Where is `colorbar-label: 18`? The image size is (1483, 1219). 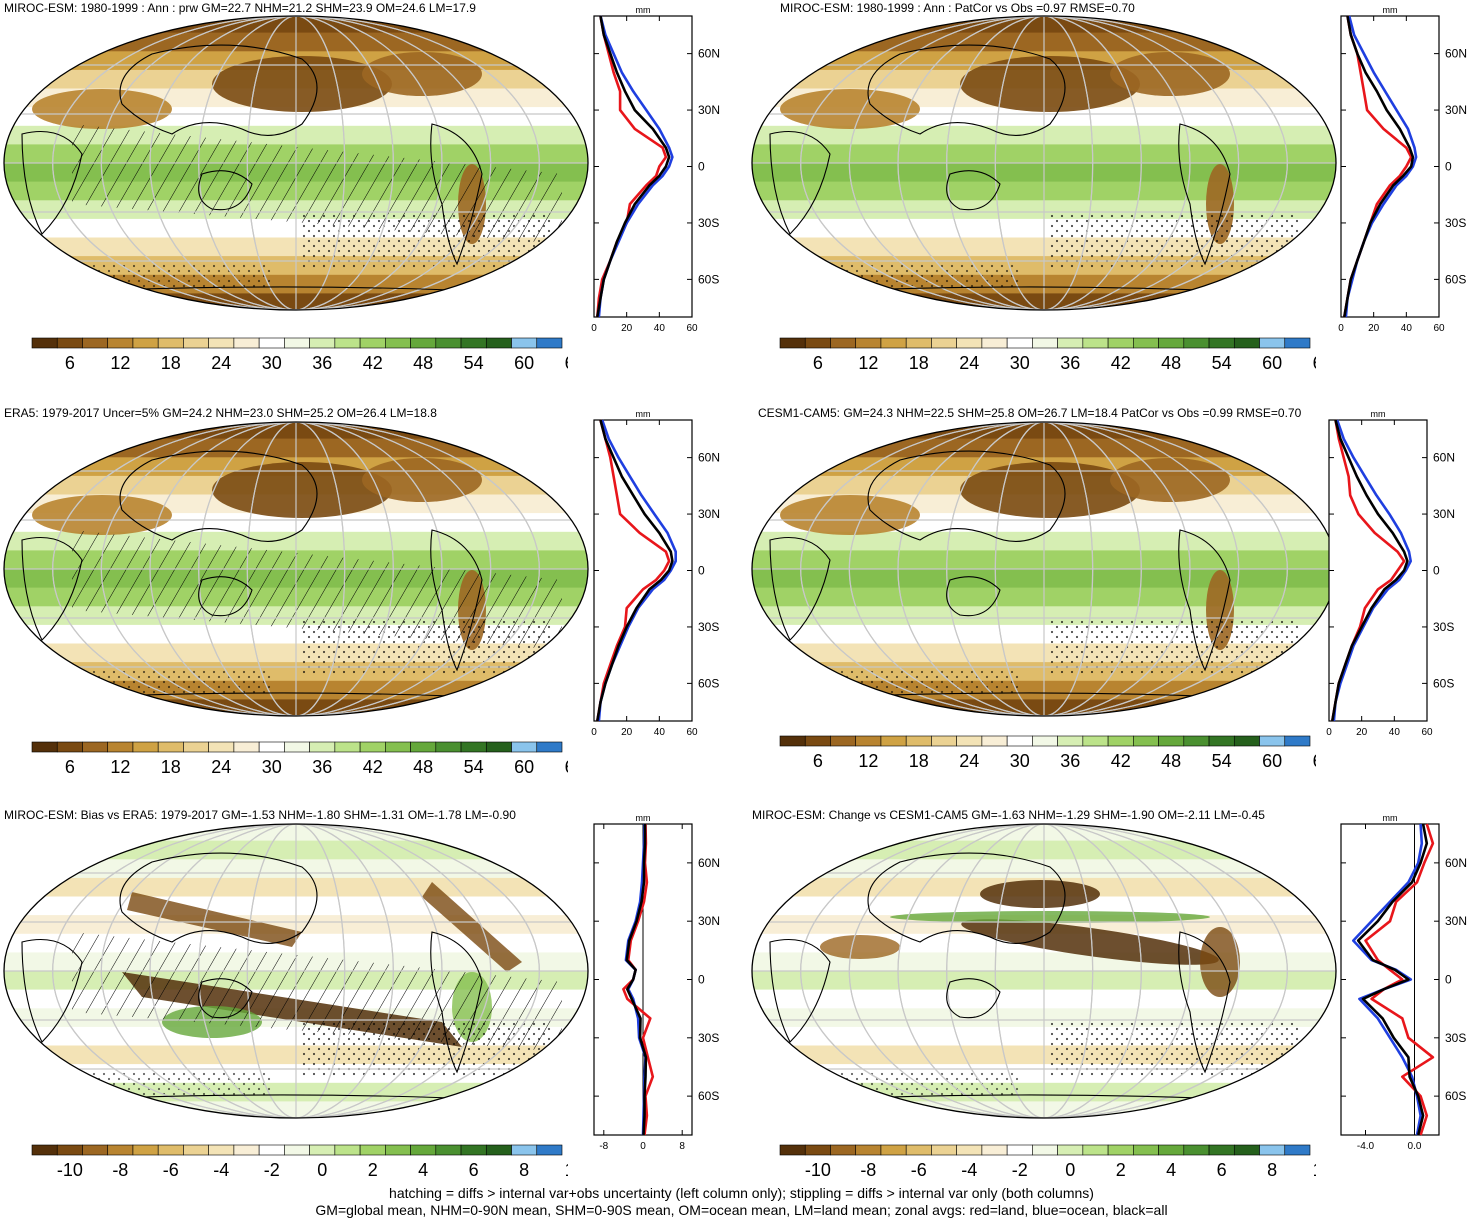
colorbar-label: 18 is located at coordinates (919, 761).